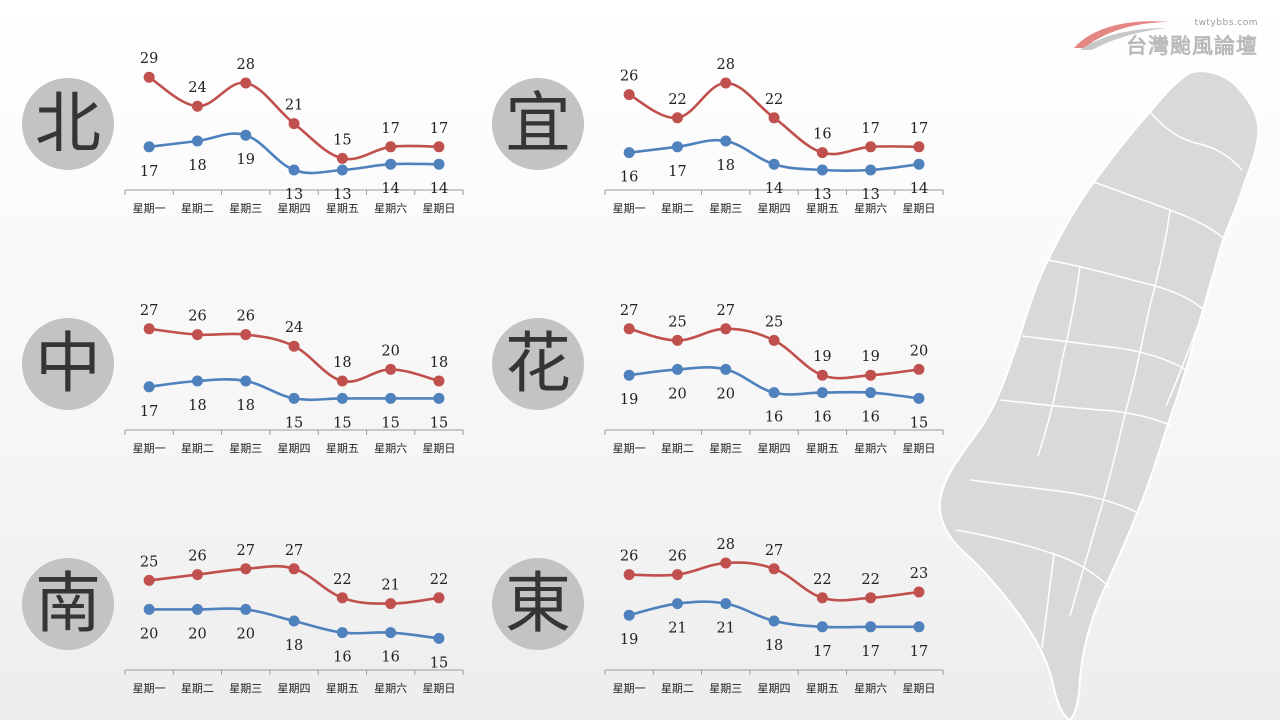  What do you see at coordinates (342, 363) in the screenshot?
I see `high-temp-label: 18` at bounding box center [342, 363].